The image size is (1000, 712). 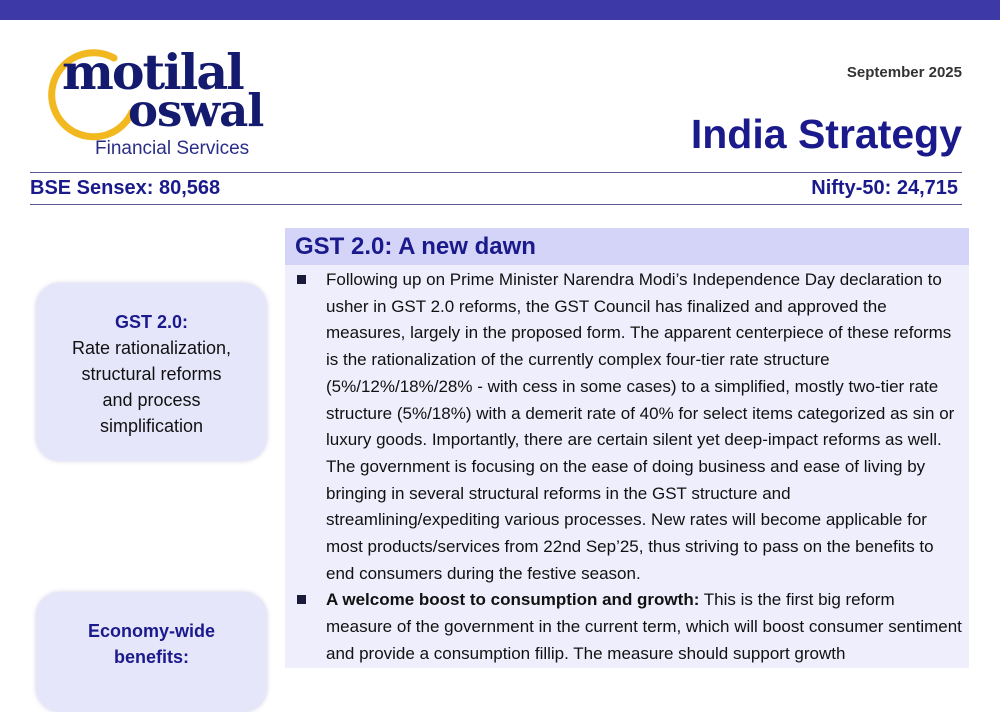 I want to click on sidebar-box-line: structural reforms, so click(x=151, y=374).